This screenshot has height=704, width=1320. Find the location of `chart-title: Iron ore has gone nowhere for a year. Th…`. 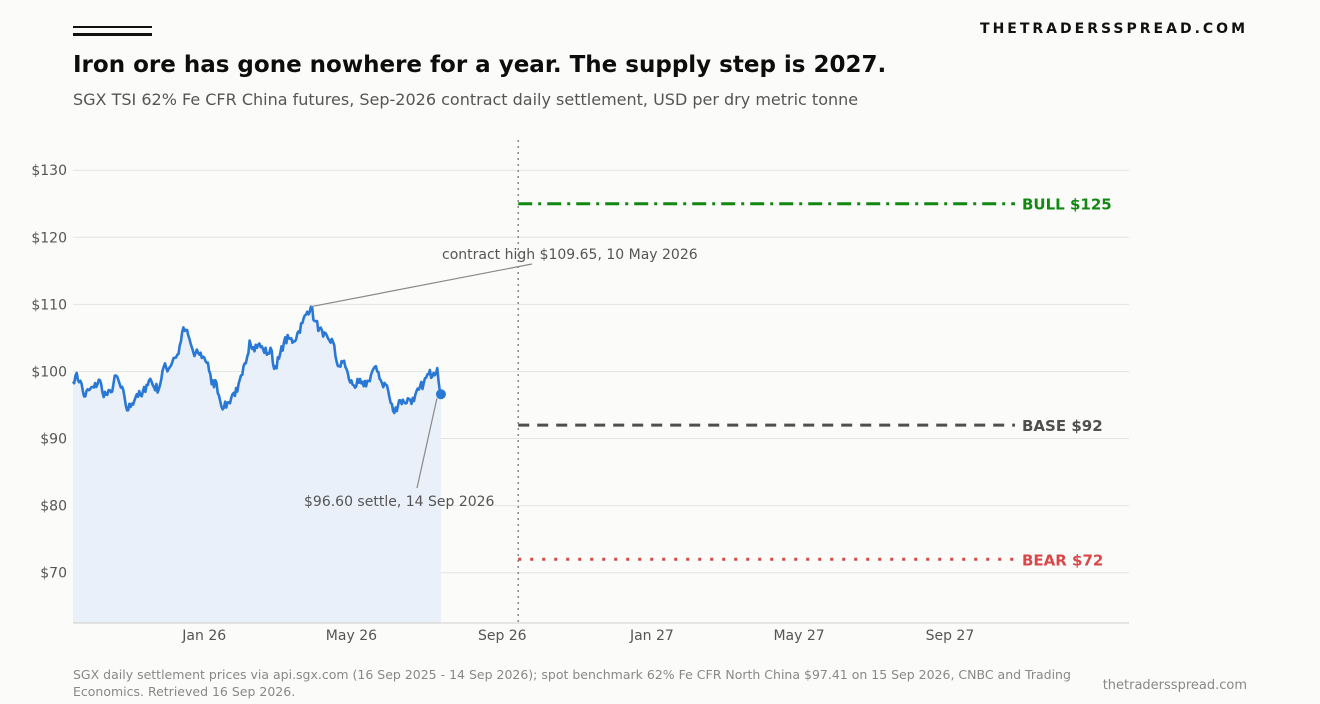

chart-title: Iron ore has gone nowhere for a year. Th… is located at coordinates (480, 65).